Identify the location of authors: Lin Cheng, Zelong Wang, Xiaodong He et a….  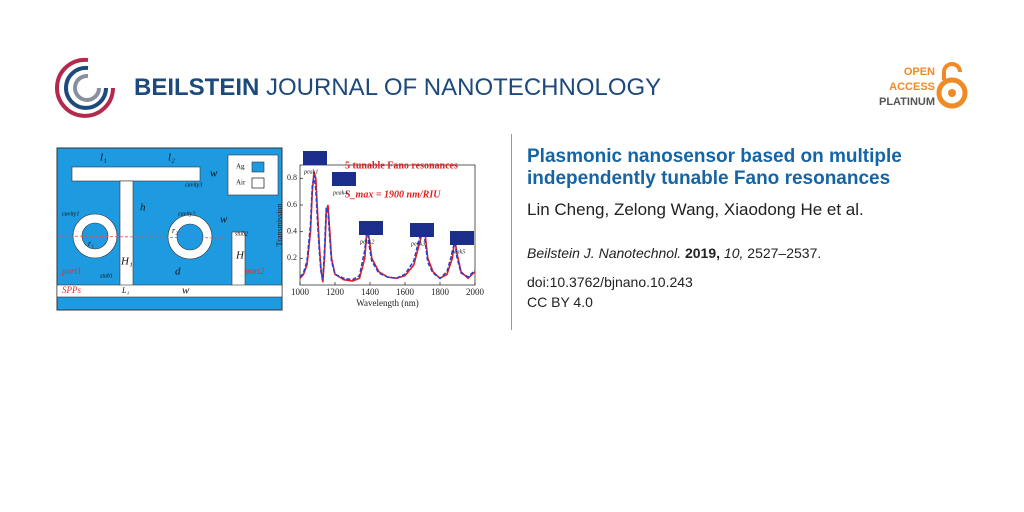
(695, 209).